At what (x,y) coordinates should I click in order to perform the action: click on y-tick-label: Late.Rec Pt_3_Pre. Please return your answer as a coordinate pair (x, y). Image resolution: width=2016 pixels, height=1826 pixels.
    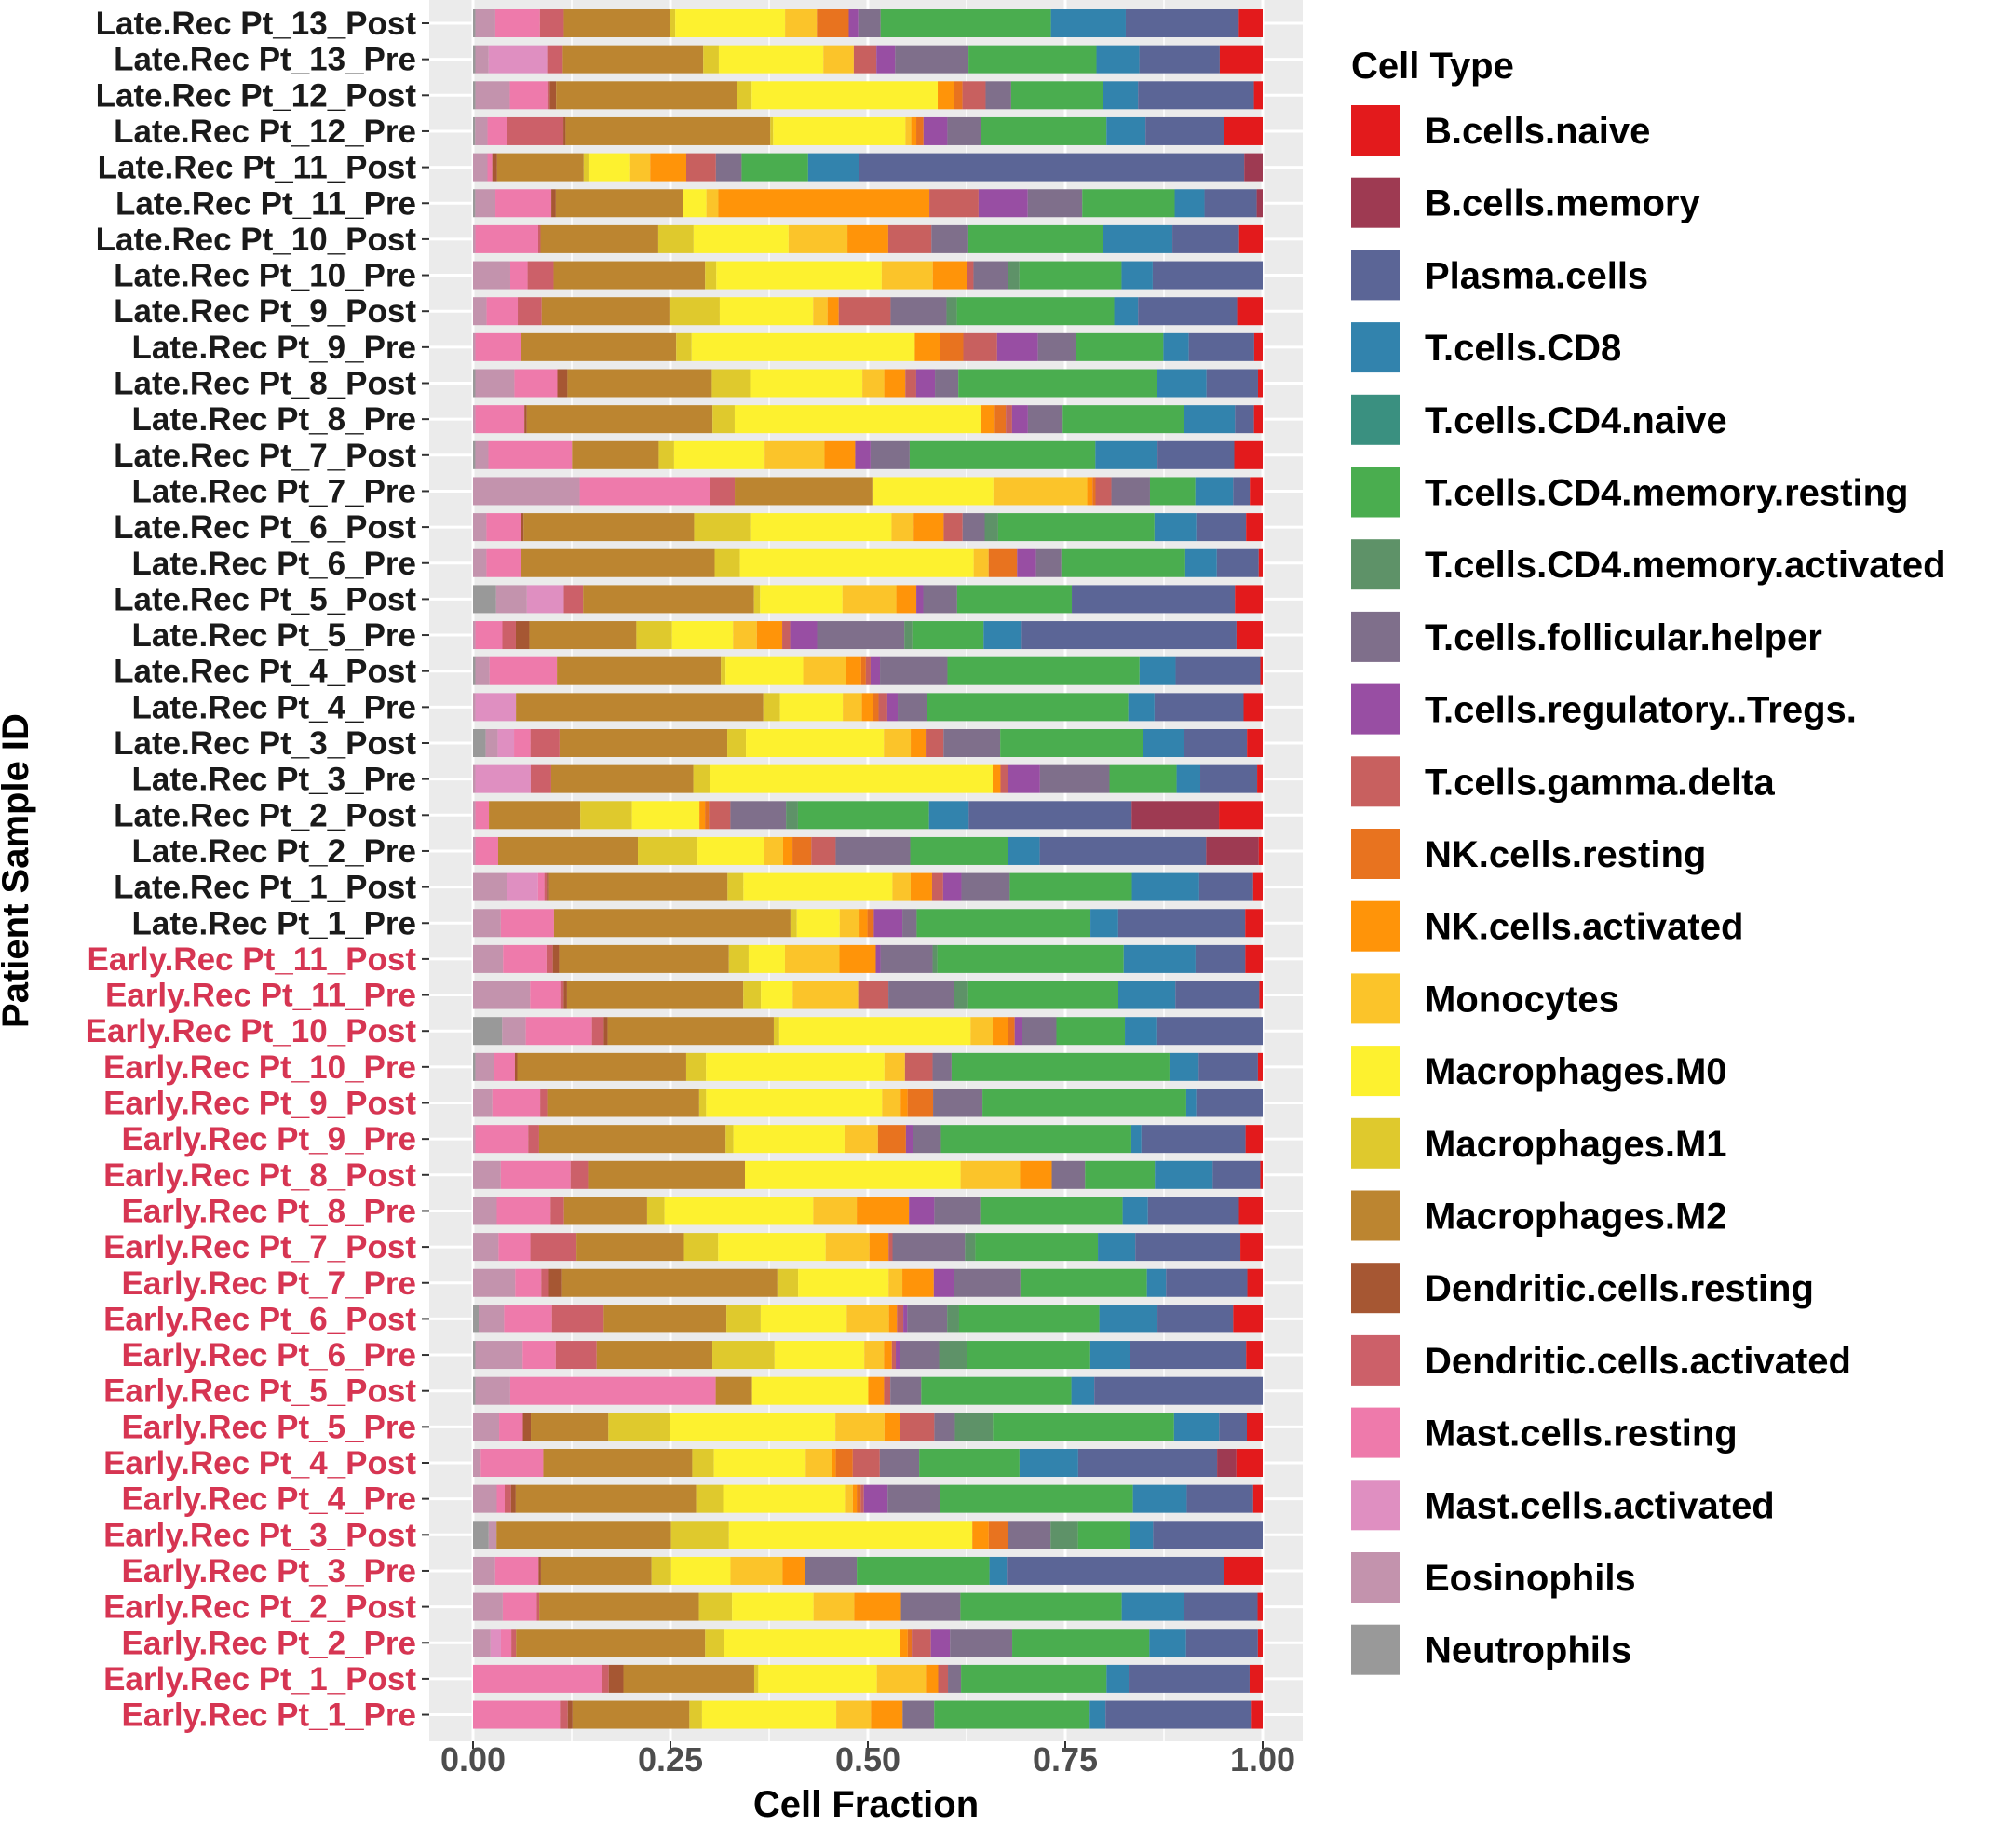
    Looking at the image, I should click on (274, 780).